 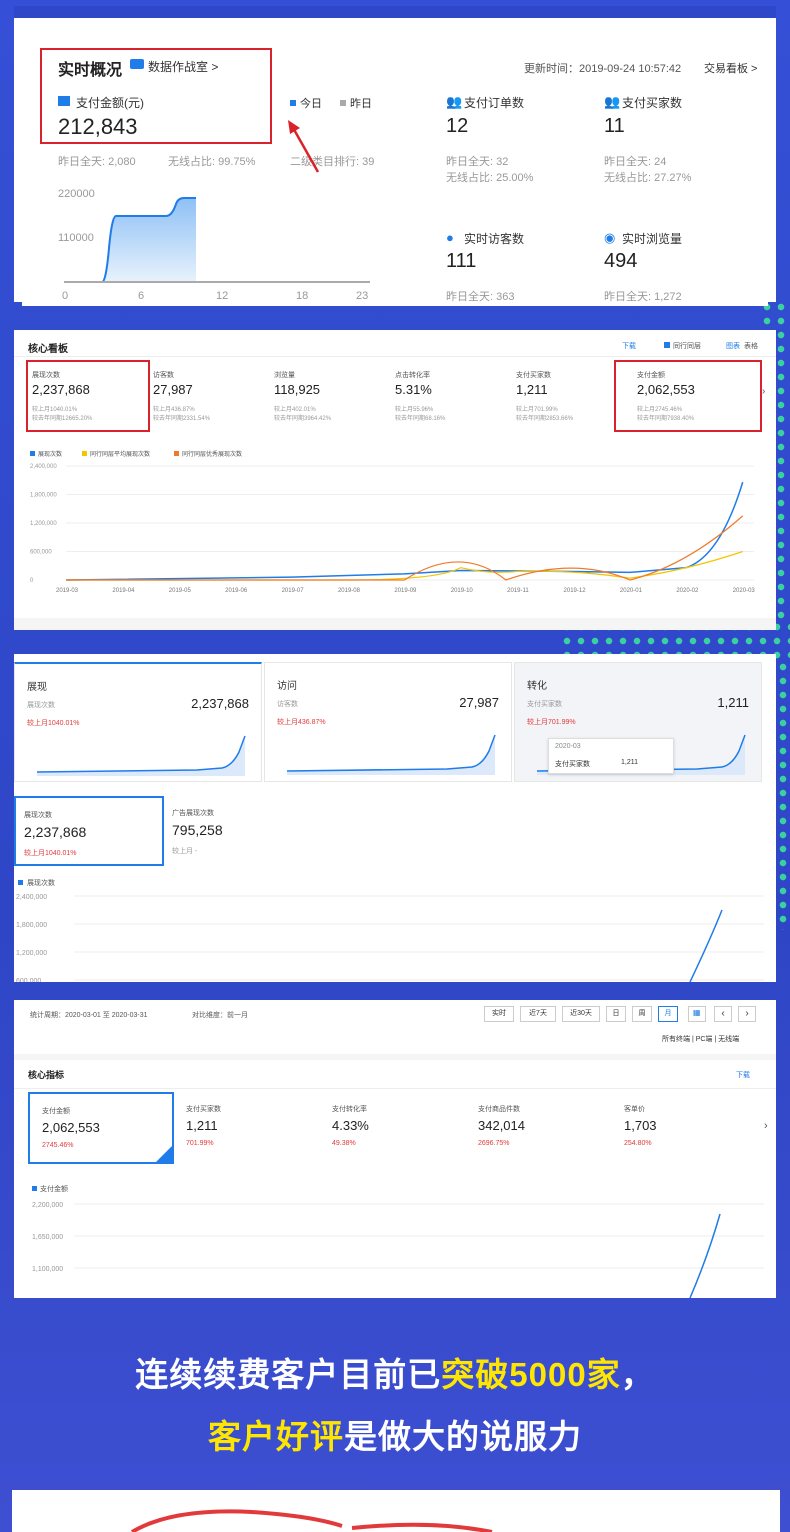 What do you see at coordinates (295, 410) in the screenshot?
I see `metric-compare-month: 较上月402.01%` at bounding box center [295, 410].